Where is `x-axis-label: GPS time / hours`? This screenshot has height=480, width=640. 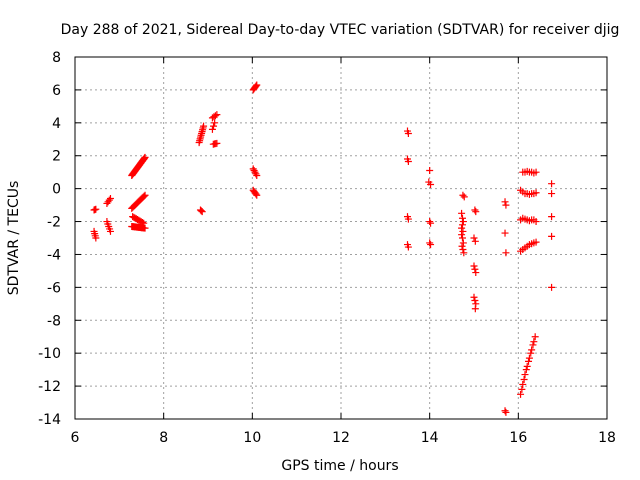
x-axis-label: GPS time / hours is located at coordinates (339, 466).